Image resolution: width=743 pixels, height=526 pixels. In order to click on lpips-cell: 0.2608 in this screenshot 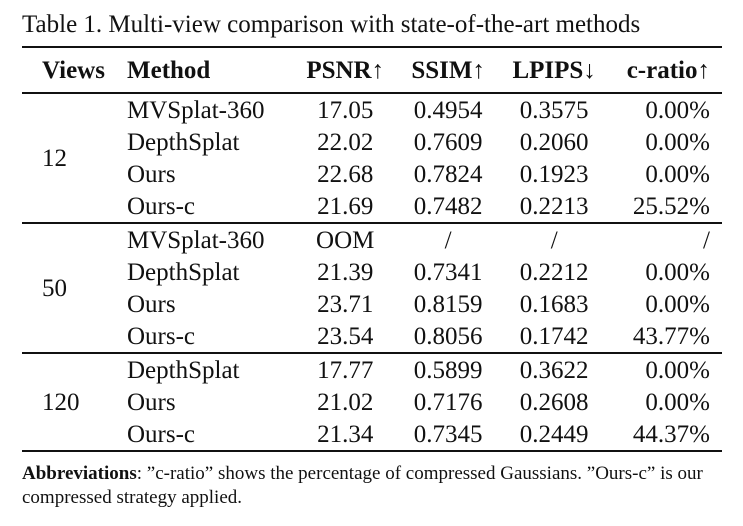, I will do `click(554, 402)`.